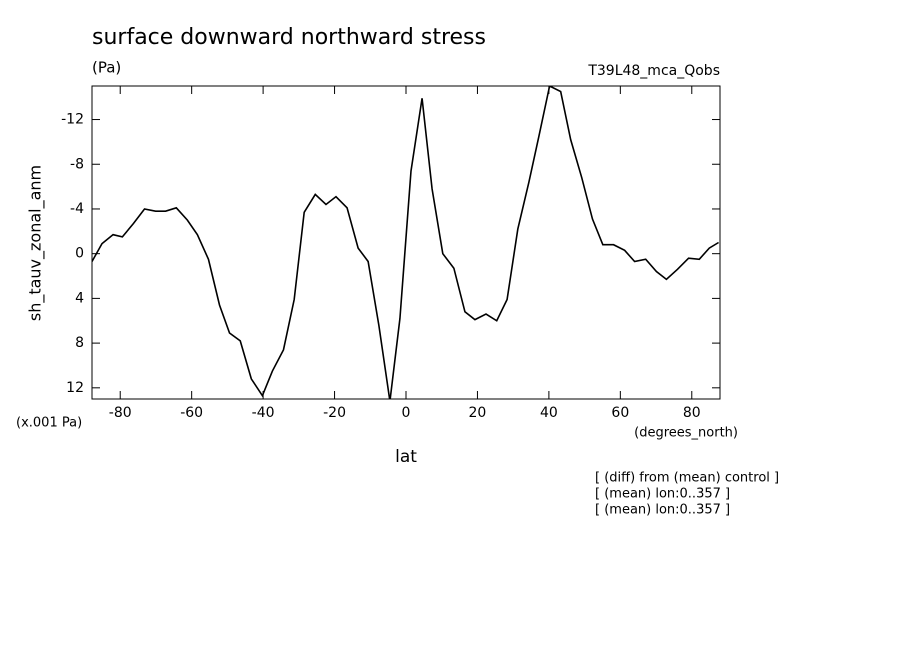 This screenshot has height=654, width=904. I want to click on units: (Pa), so click(106, 68).